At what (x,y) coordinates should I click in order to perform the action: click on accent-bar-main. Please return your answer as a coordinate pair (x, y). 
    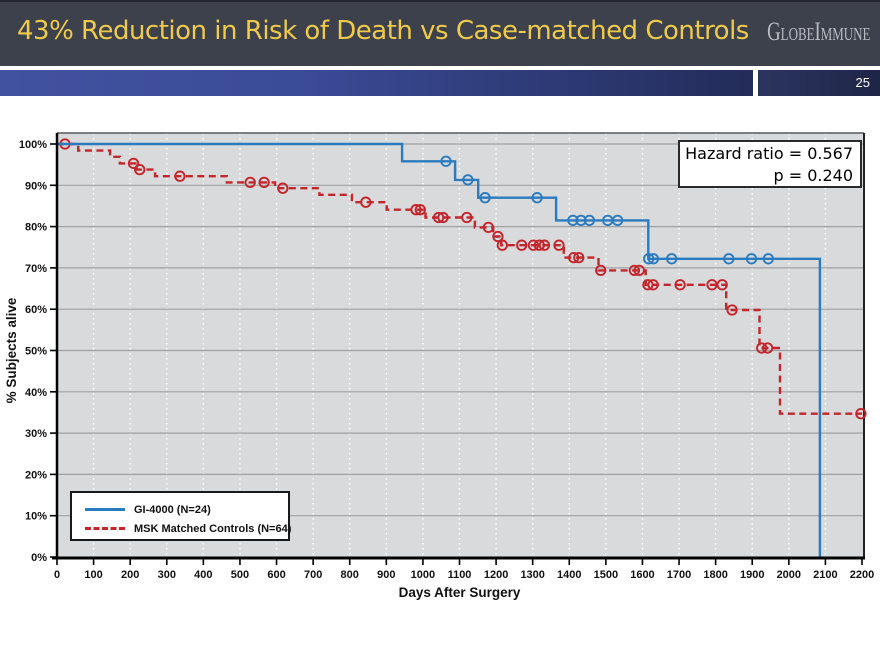
    Looking at the image, I should click on (376, 83).